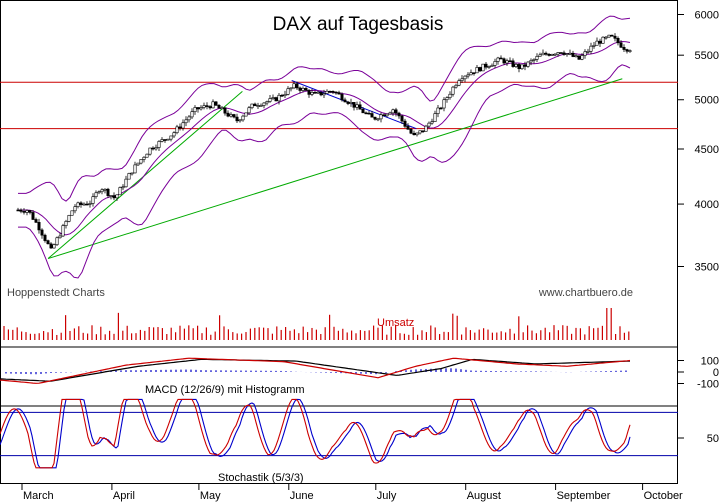 The image size is (723, 503). I want to click on y-tick-label: 6000, so click(707, 16).